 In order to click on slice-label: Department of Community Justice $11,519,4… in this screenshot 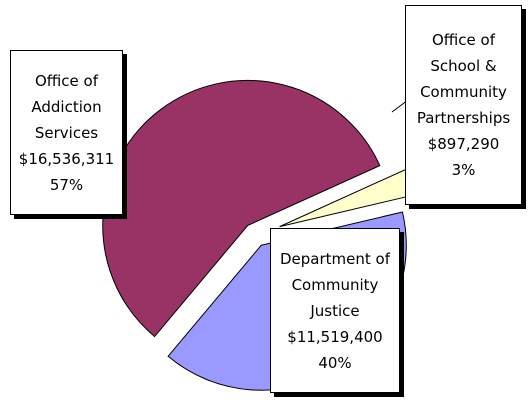, I will do `click(335, 310)`.